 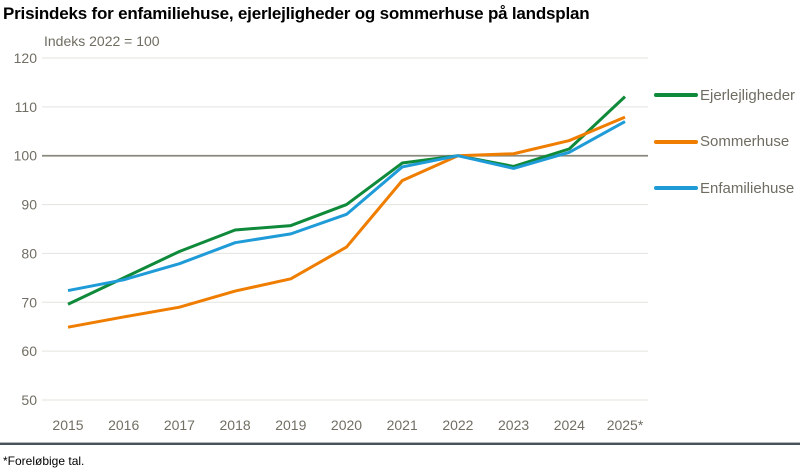 I want to click on chart-subtitle: Indeks 2022 = 100, so click(x=102, y=41).